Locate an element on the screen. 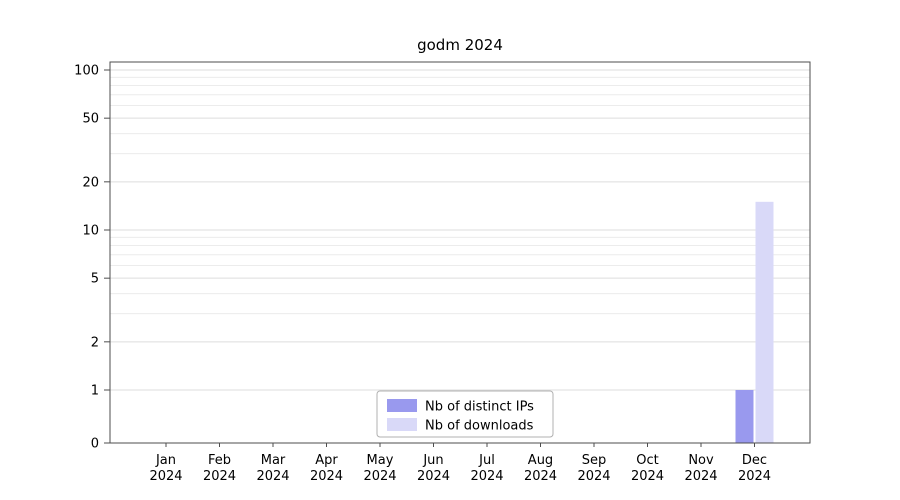  legend-label: Nb of downloads is located at coordinates (479, 426).